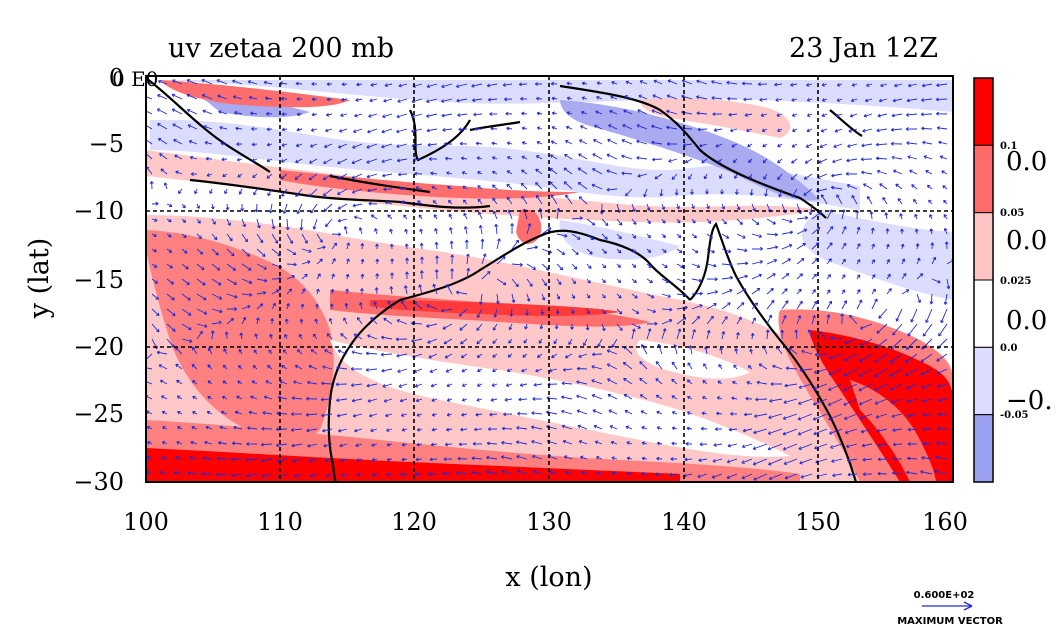  I want to click on y-axis-label: y (lat), so click(39, 279).